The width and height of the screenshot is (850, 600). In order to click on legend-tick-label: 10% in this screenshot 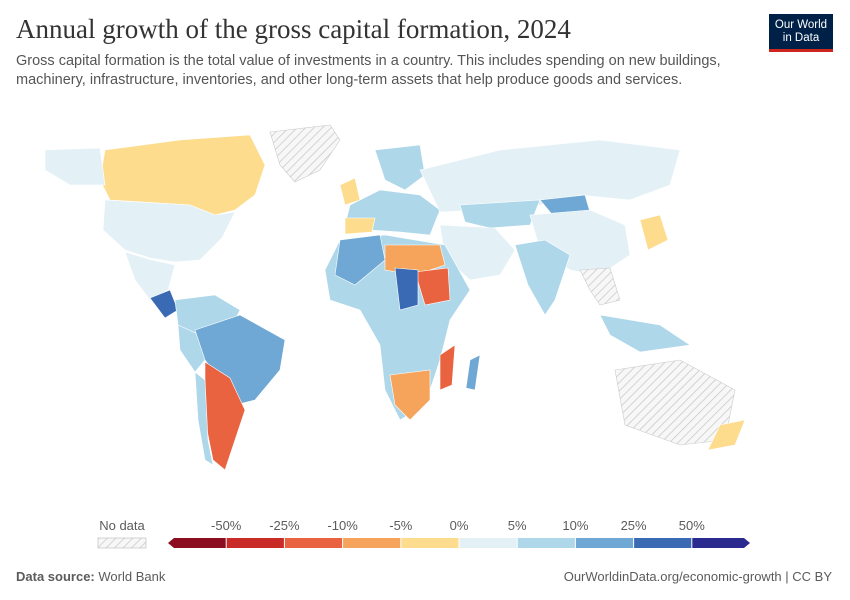, I will do `click(575, 525)`.